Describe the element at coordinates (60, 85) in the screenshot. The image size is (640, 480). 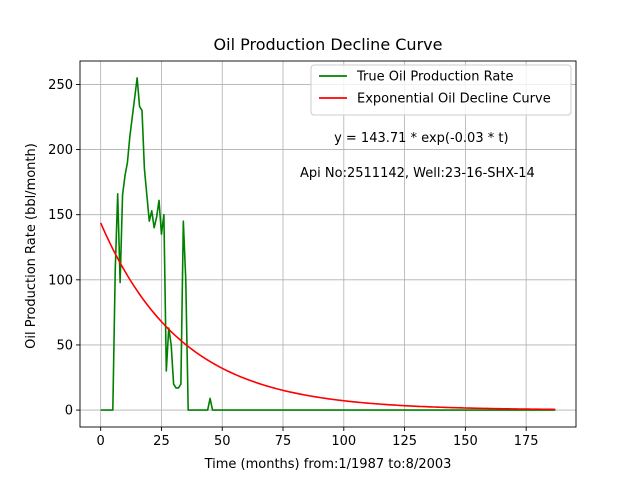
I see `y-tick-label: 250` at that location.